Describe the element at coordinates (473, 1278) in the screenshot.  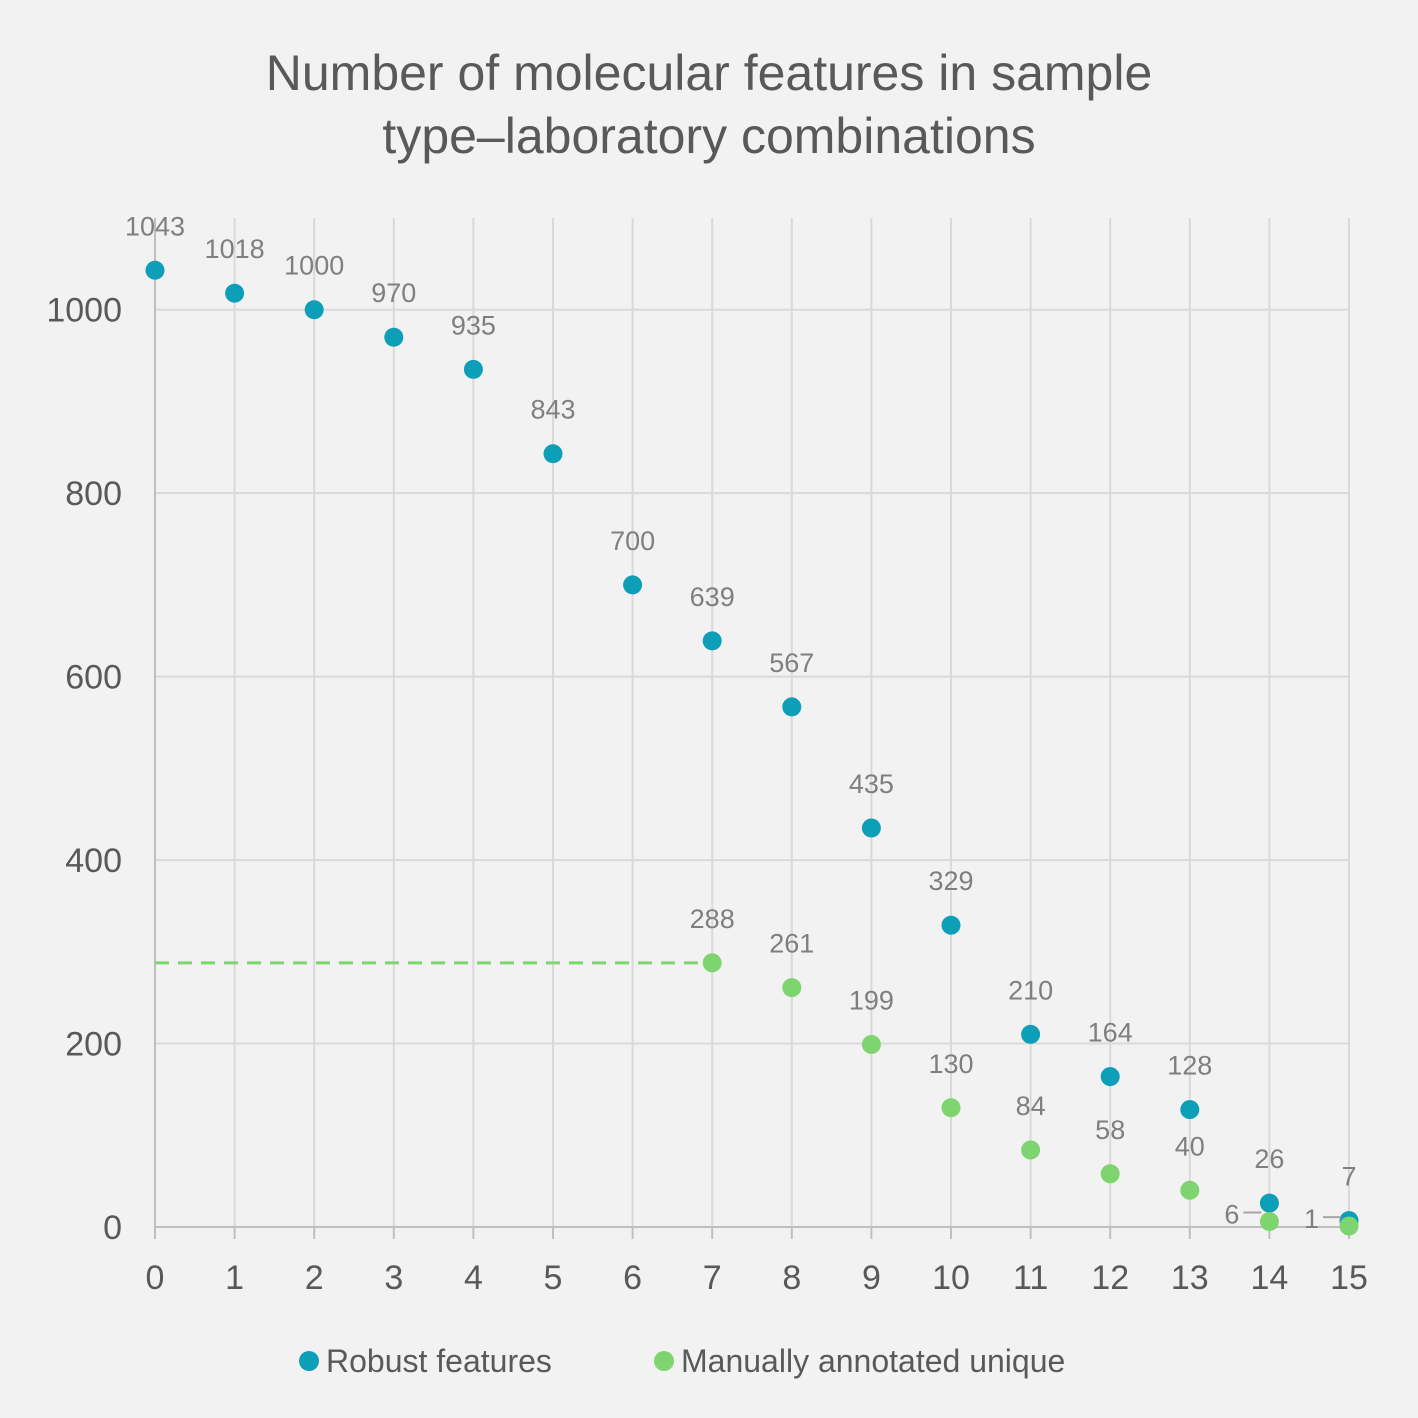
I see `x-tick-label: 4` at that location.